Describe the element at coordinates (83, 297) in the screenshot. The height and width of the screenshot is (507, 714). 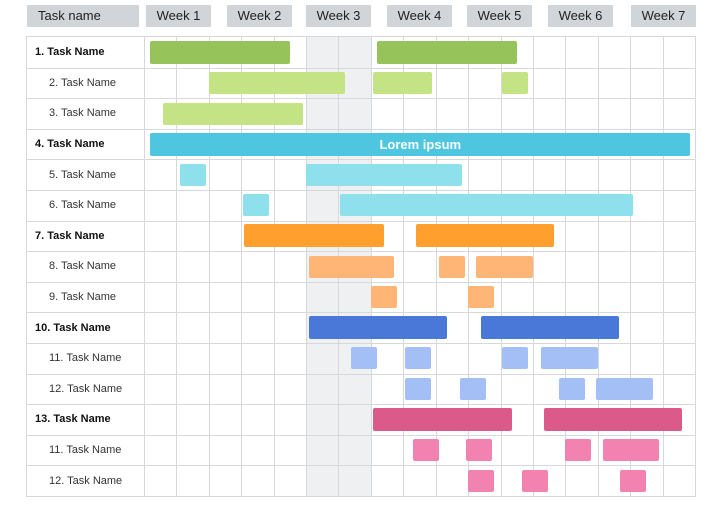
I see `task-label: 9. Task Name` at that location.